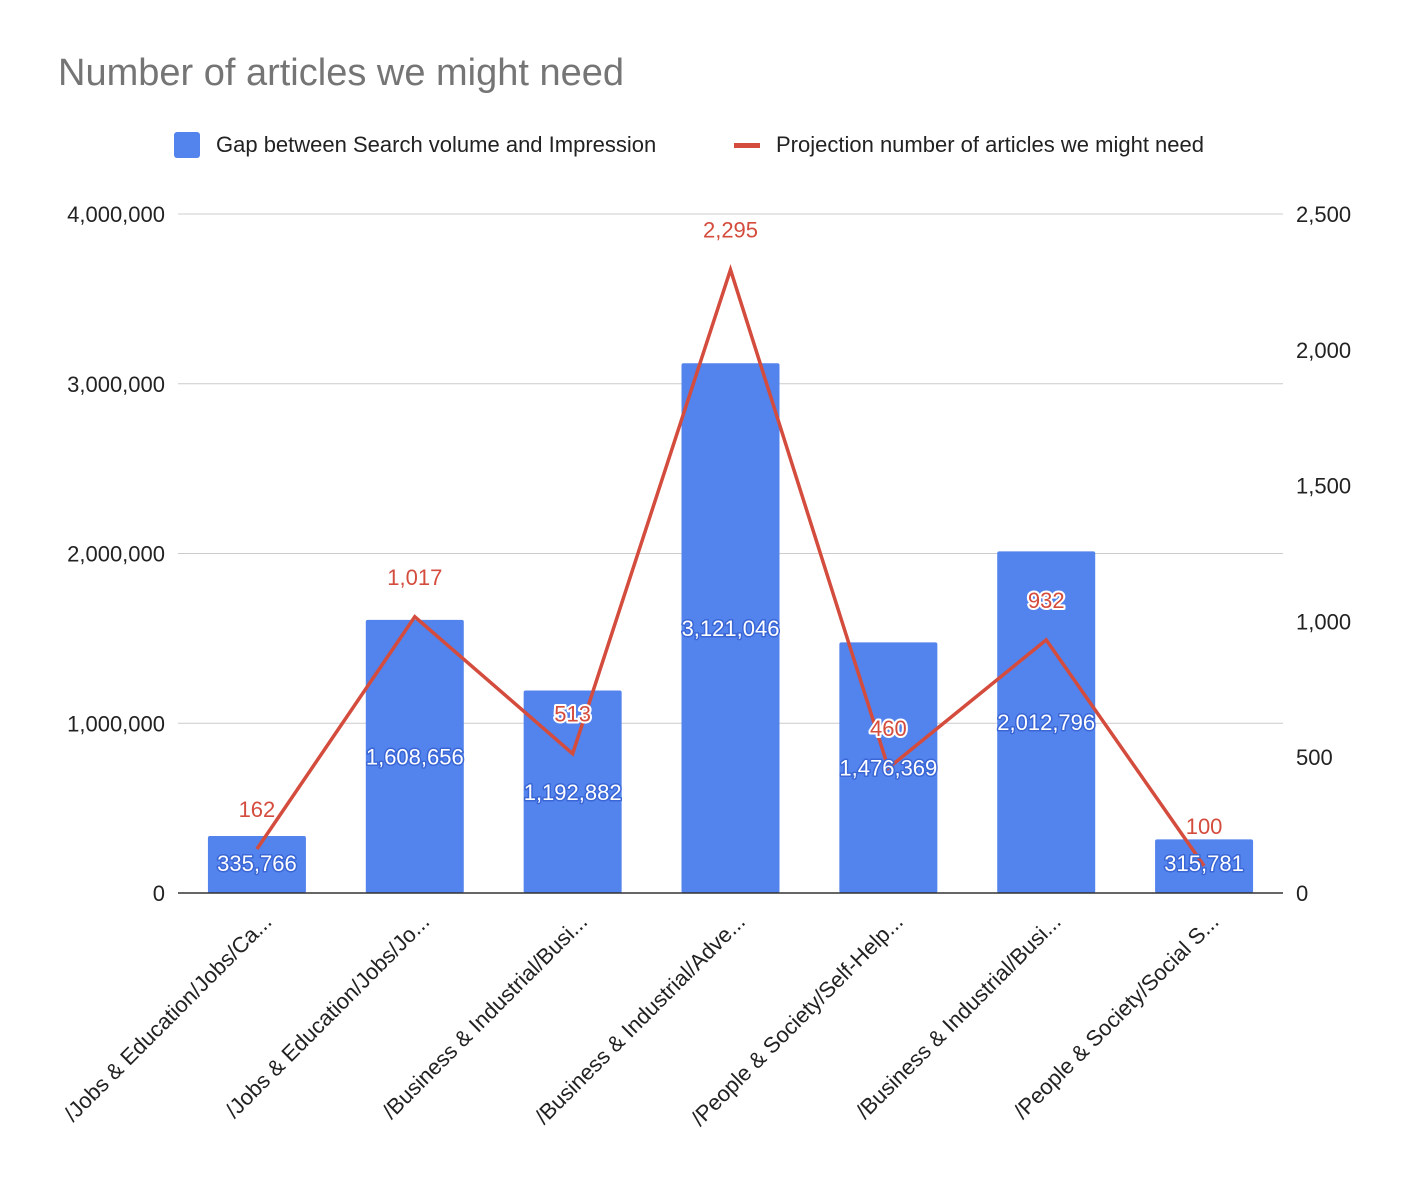 Image resolution: width=1416 pixels, height=1196 pixels. Describe the element at coordinates (187, 145) in the screenshot. I see `legend-swatch-bar` at that location.